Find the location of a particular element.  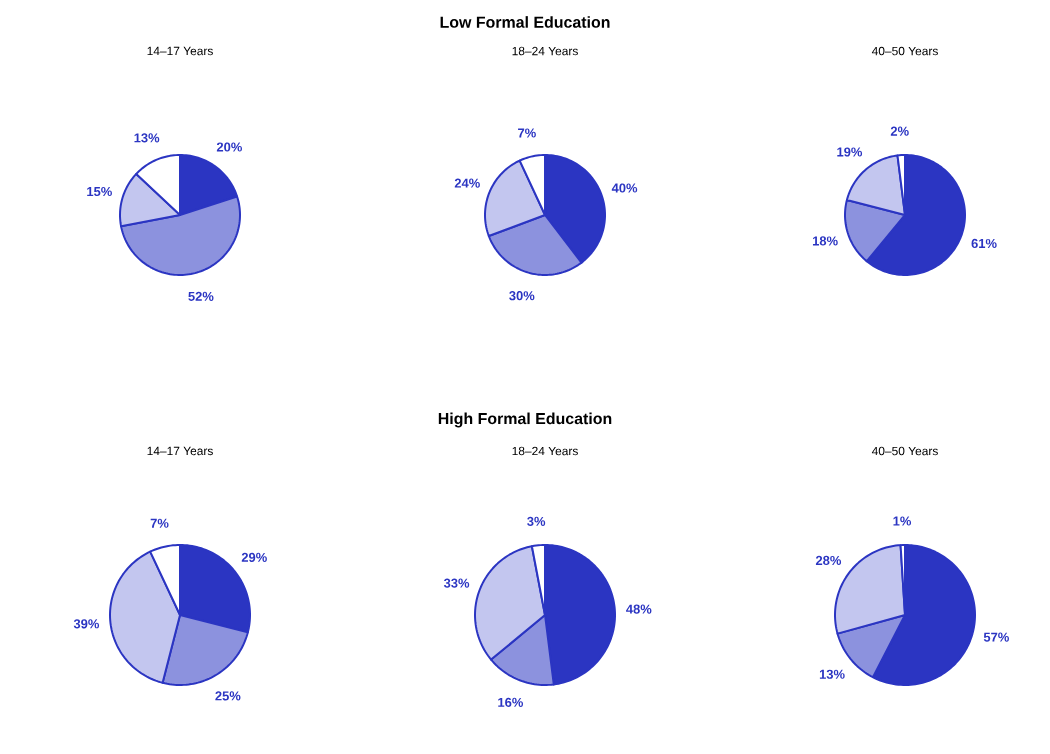

text: Low Formal Education is located at coordinates (525, 22).